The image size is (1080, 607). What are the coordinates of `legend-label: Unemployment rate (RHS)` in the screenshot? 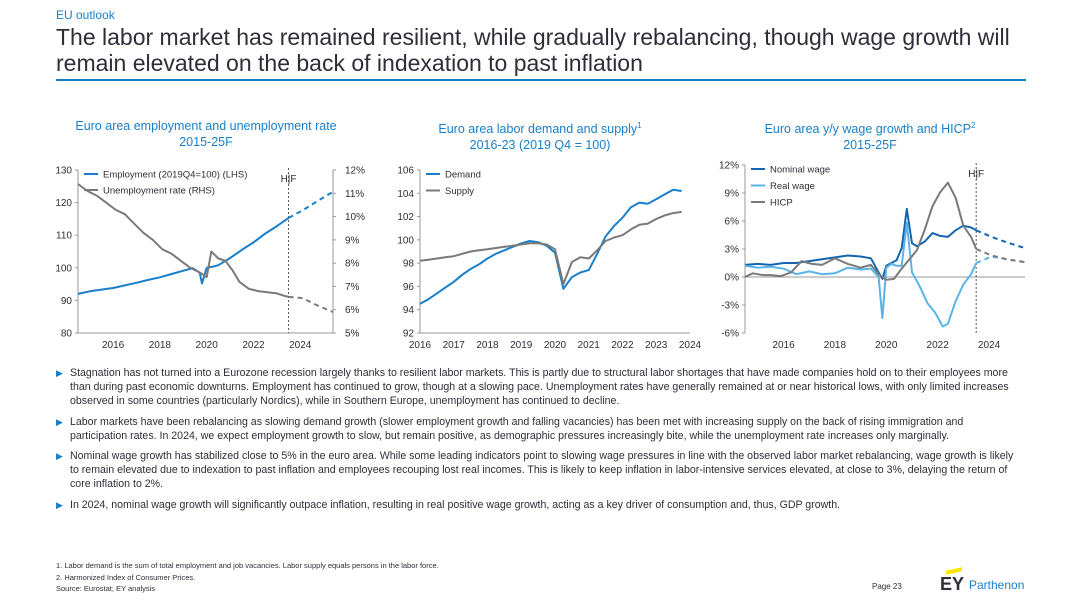 It's located at (159, 191).